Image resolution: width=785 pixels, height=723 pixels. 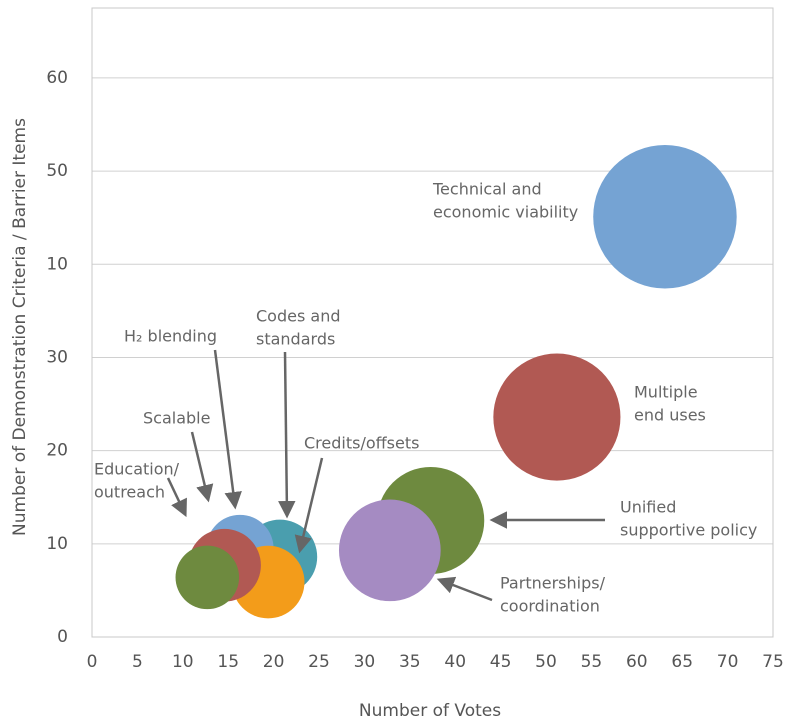 I want to click on x-tick-label: 60, so click(x=637, y=662).